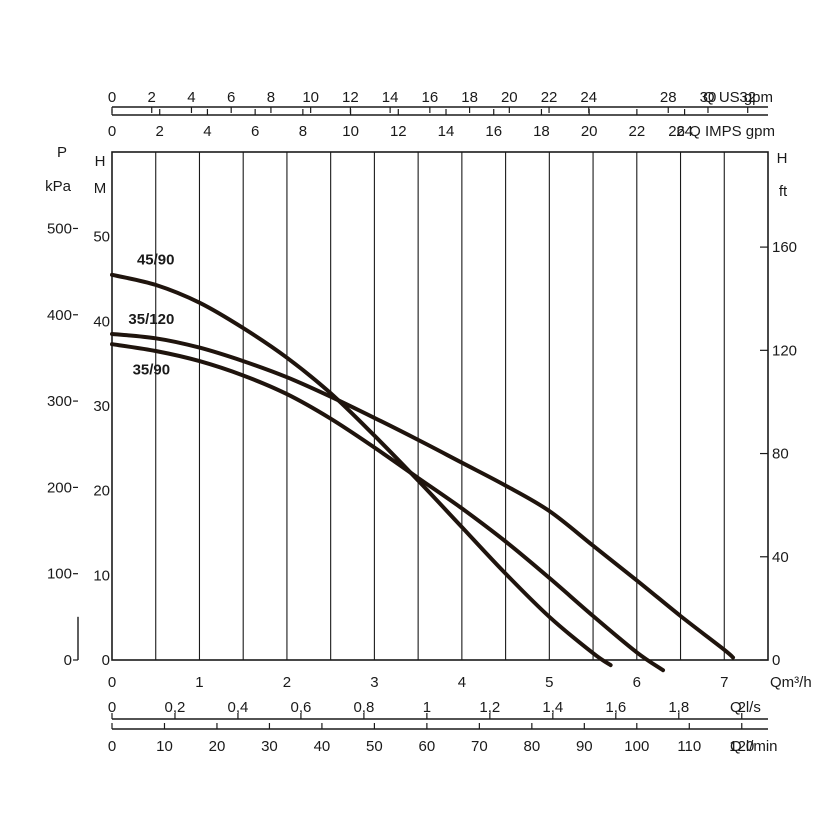 The image size is (840, 840). What do you see at coordinates (152, 370) in the screenshot?
I see `series-label-35-90: 35/90` at bounding box center [152, 370].